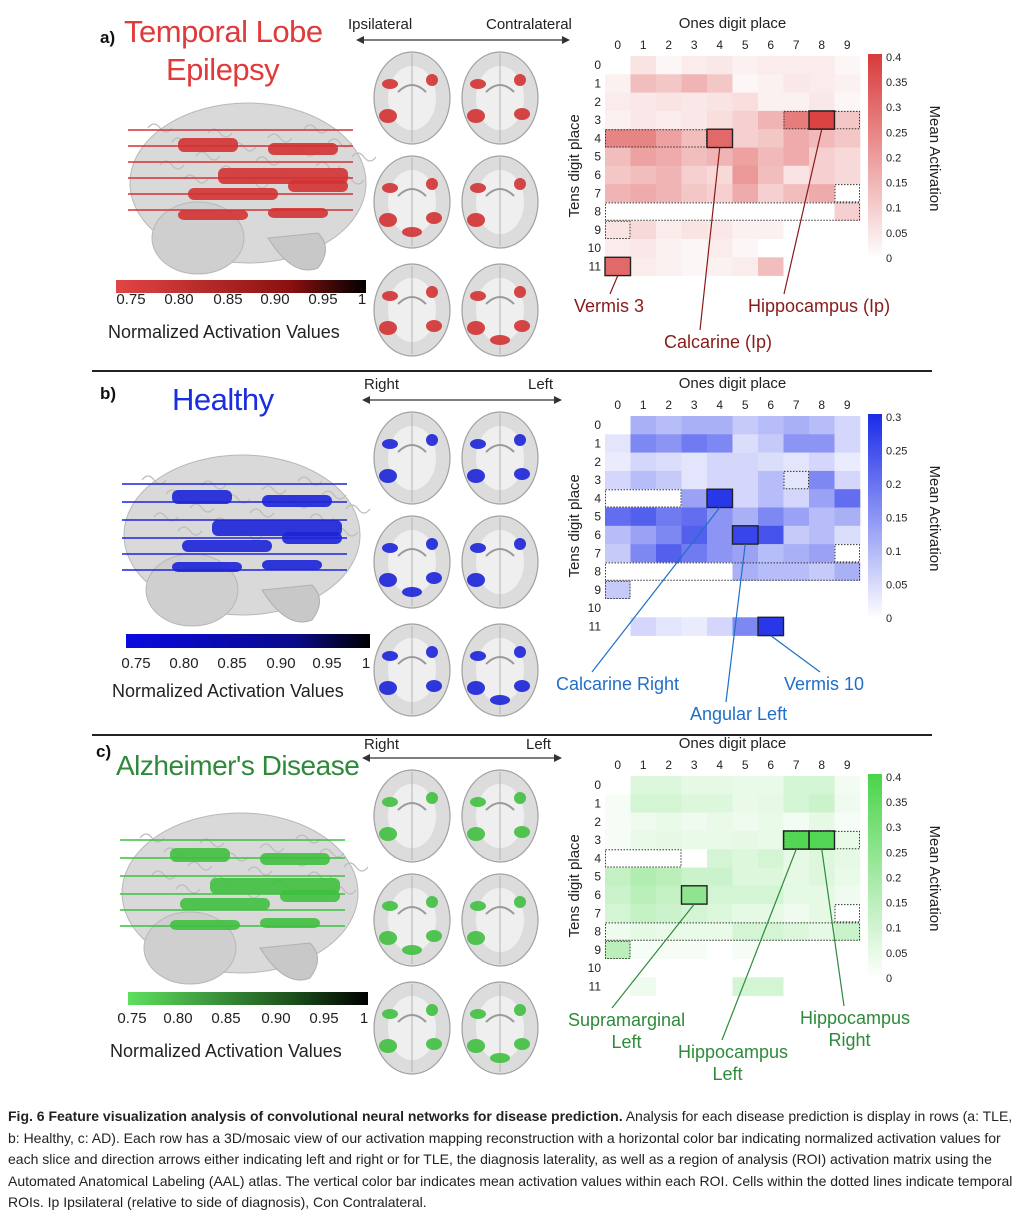 The image size is (1032, 1224). Describe the element at coordinates (934, 159) in the screenshot. I see `colorbar-title: Mean Activation` at that location.